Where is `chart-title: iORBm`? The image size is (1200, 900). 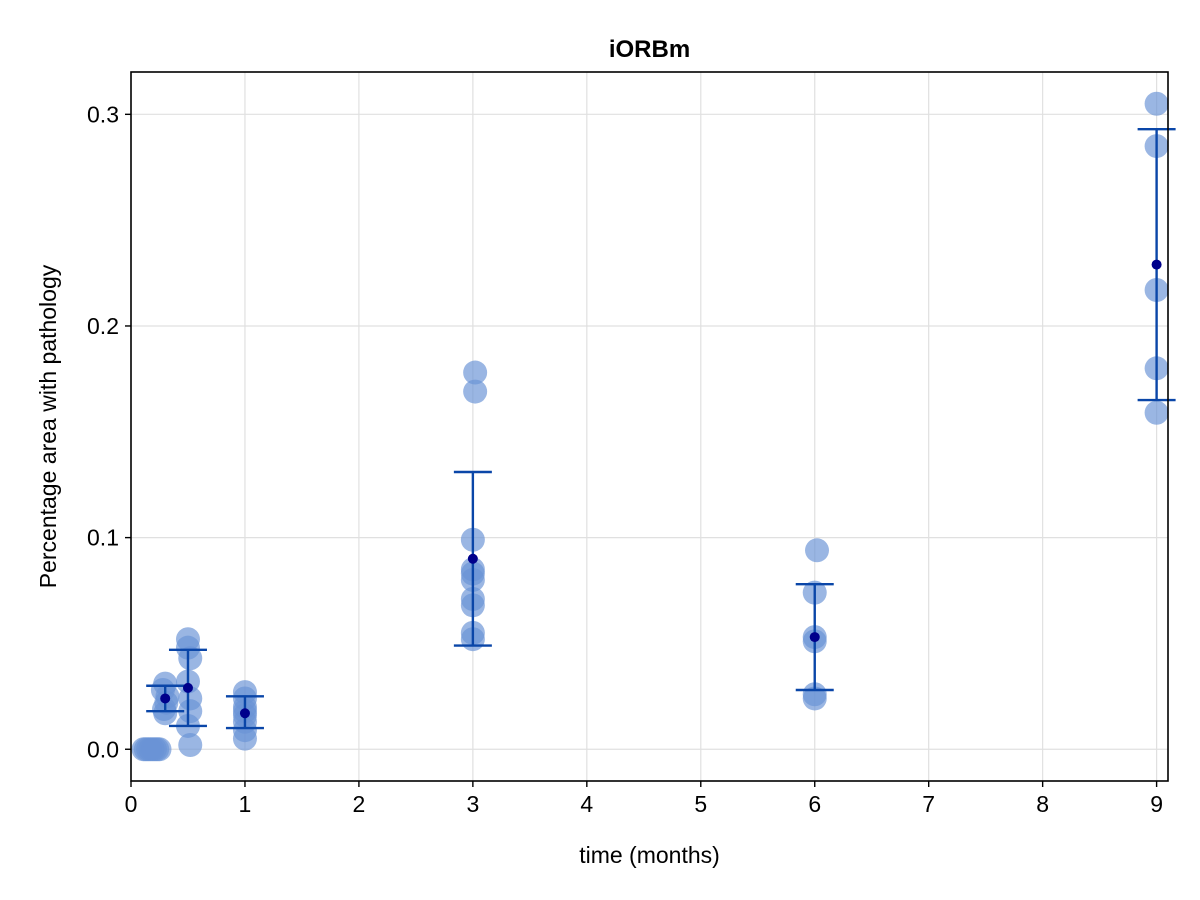 chart-title: iORBm is located at coordinates (649, 49).